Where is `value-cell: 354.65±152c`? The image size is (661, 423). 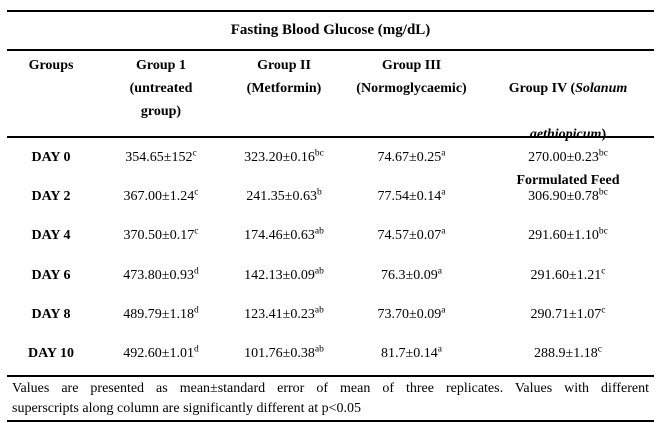 value-cell: 354.65±152c is located at coordinates (161, 157).